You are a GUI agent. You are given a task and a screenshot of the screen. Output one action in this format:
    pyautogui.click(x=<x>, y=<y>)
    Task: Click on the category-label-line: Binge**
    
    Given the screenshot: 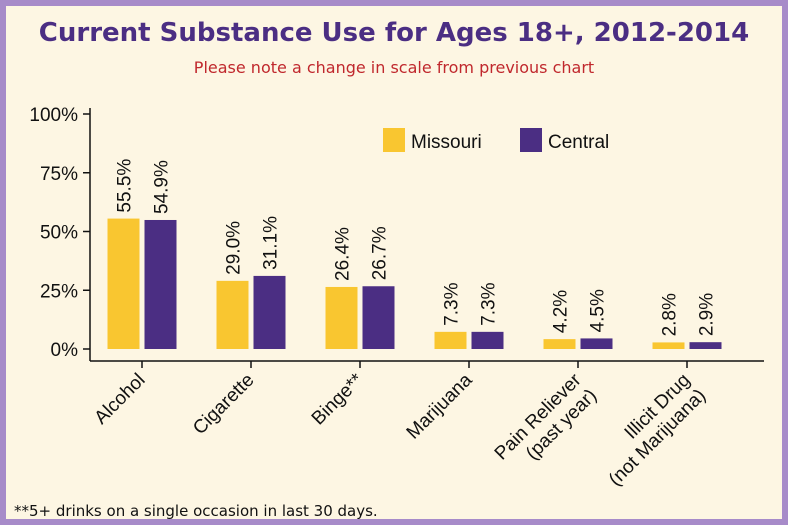 What is the action you would take?
    pyautogui.click(x=338, y=399)
    